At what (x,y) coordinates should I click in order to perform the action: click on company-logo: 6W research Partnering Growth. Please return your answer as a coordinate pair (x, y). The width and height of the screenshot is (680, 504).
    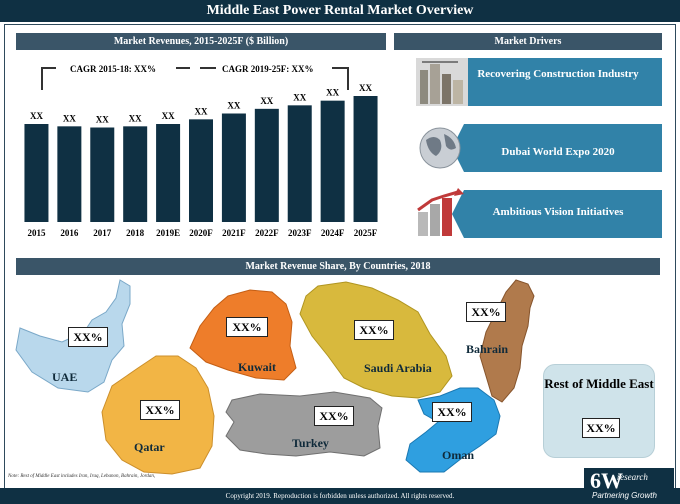
    Looking at the image, I should click on (629, 485).